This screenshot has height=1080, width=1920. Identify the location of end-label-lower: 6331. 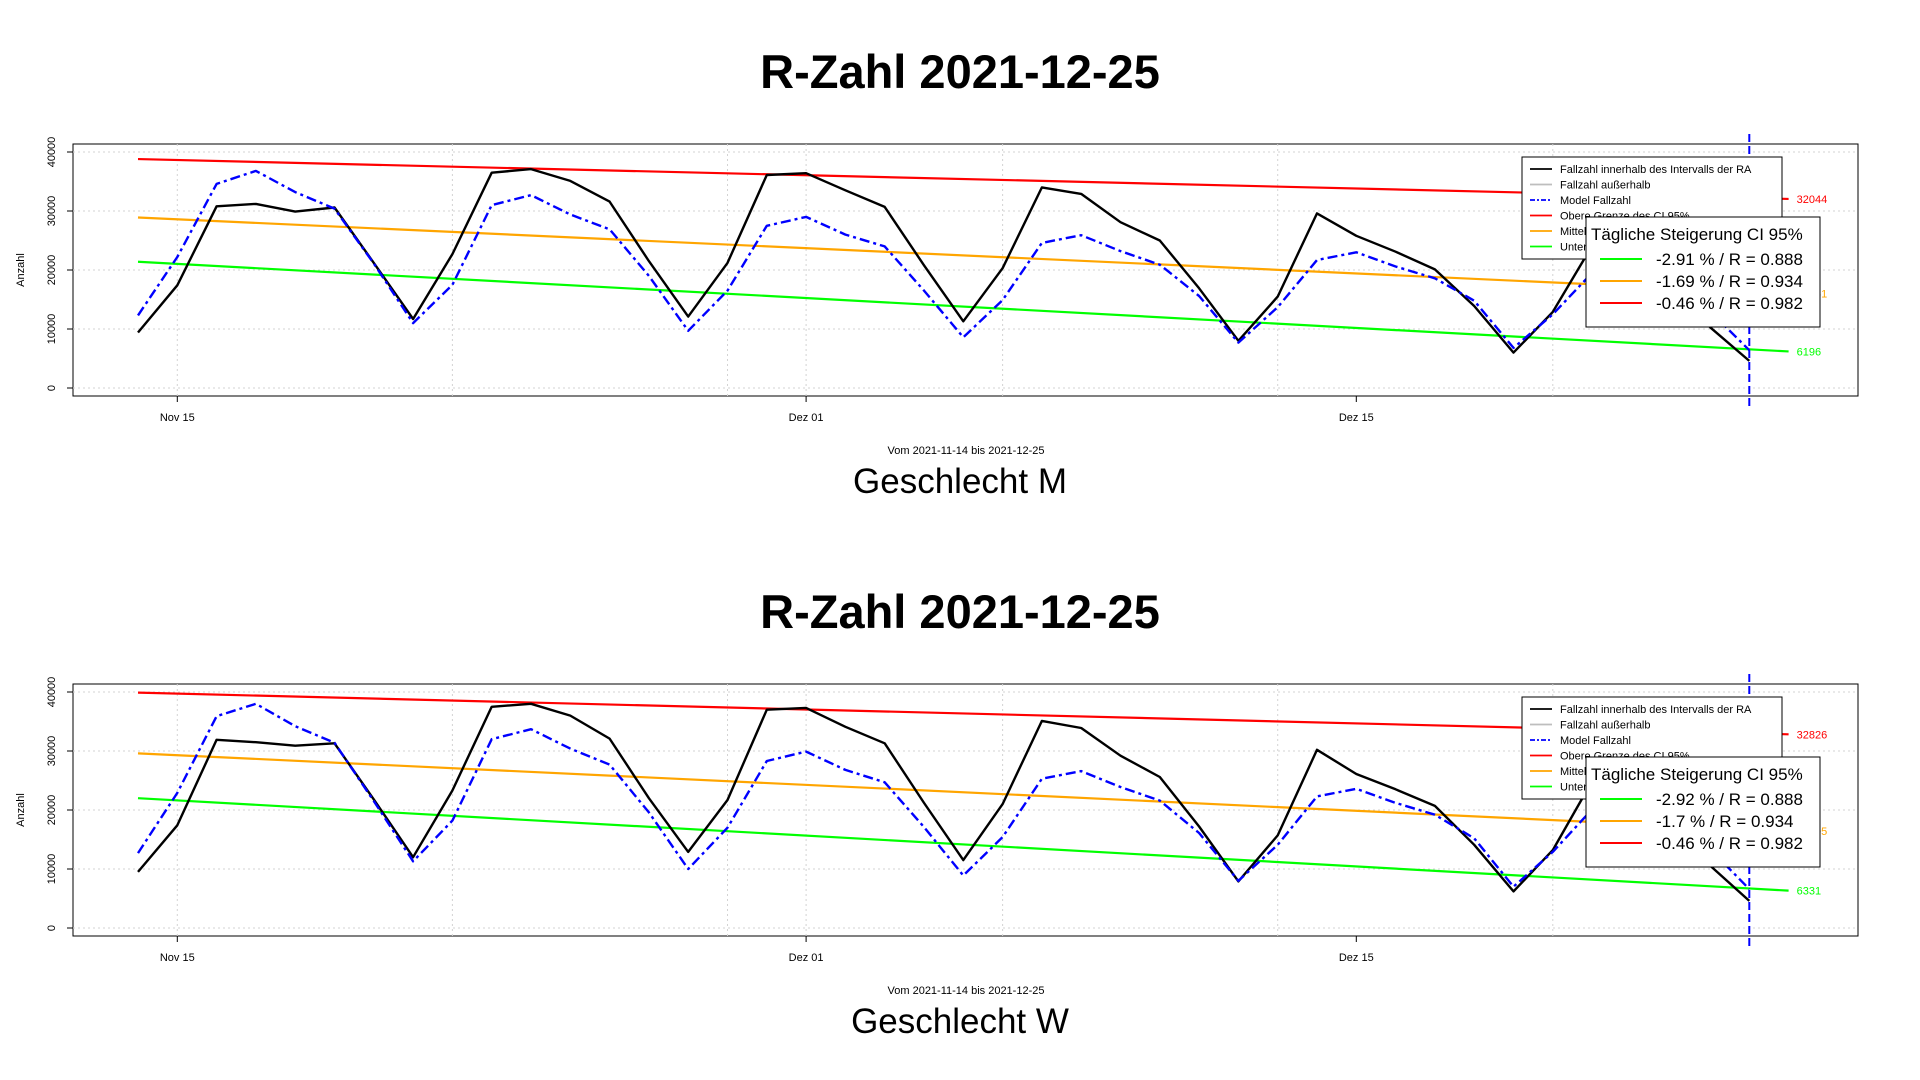
(1809, 892).